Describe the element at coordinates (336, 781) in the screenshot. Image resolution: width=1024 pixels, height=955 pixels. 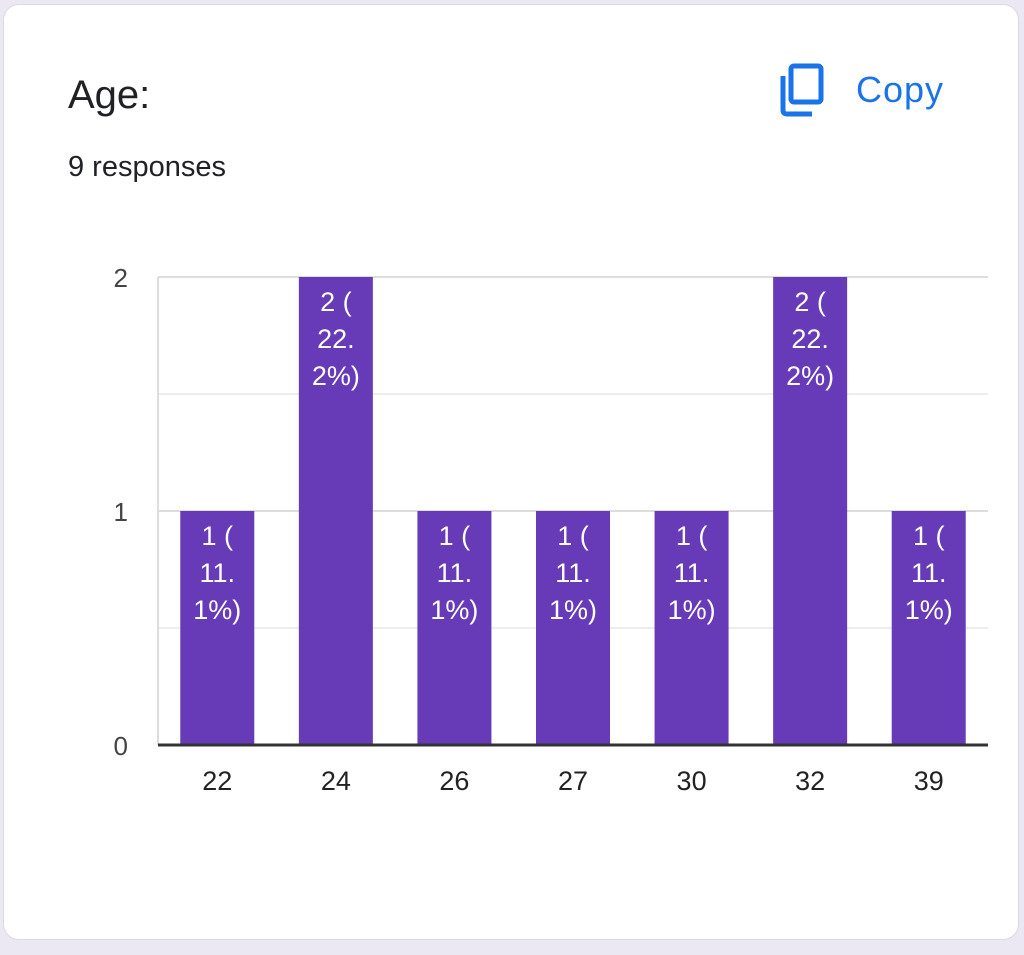
I see `x-tick-label: 24` at that location.